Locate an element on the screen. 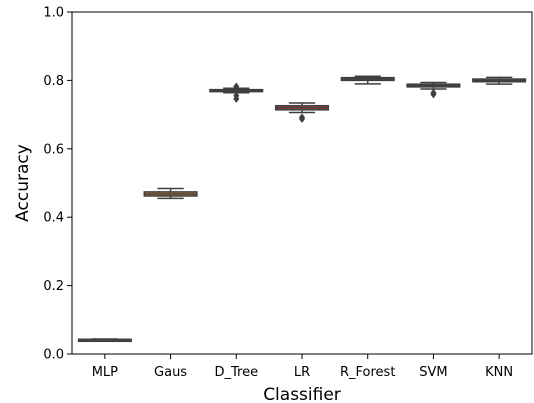  box-group-mlp is located at coordinates (104, 340).